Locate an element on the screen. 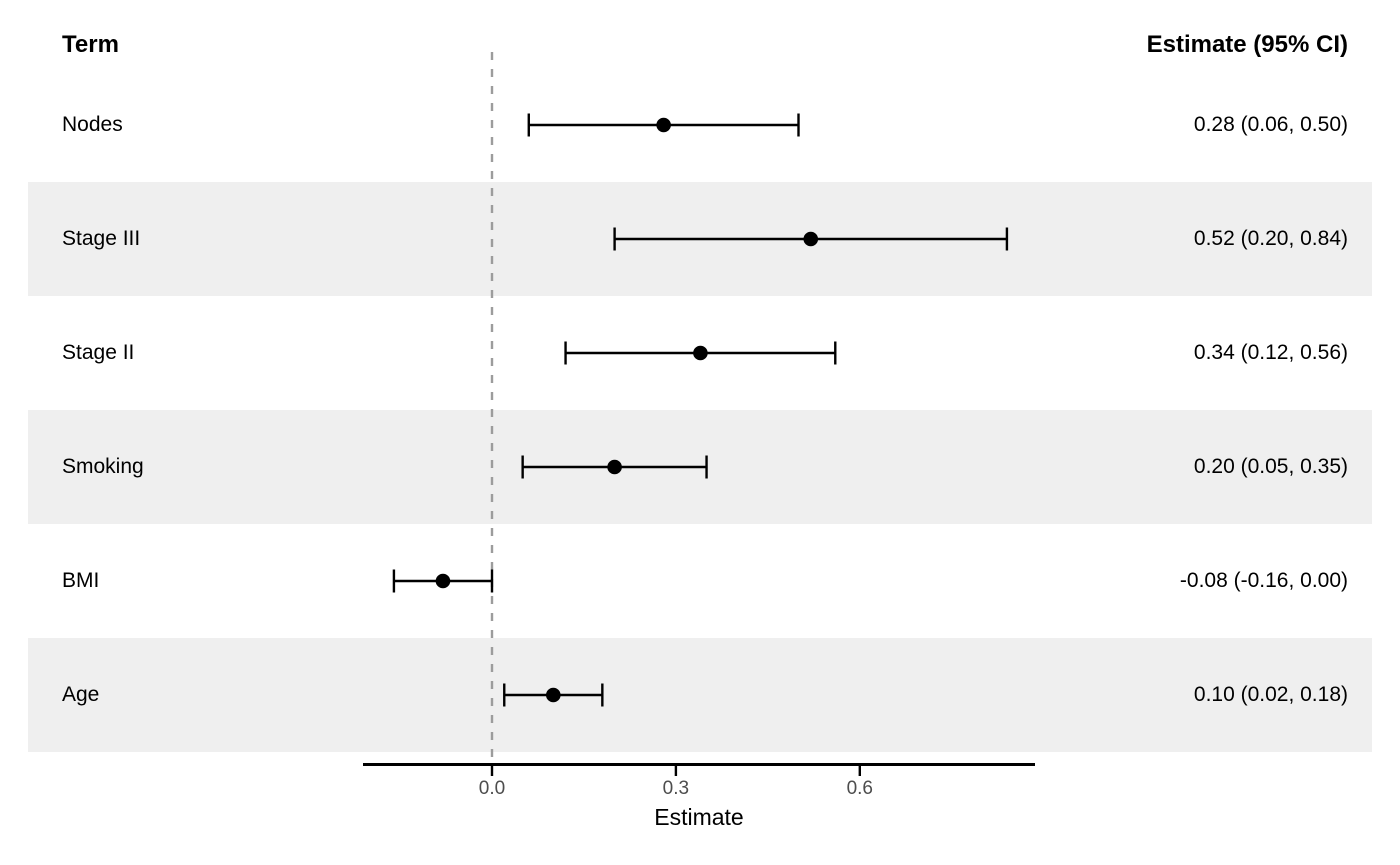  estimate-ci-value: -0.08 (-0.16, 0.00) is located at coordinates (1263, 580).